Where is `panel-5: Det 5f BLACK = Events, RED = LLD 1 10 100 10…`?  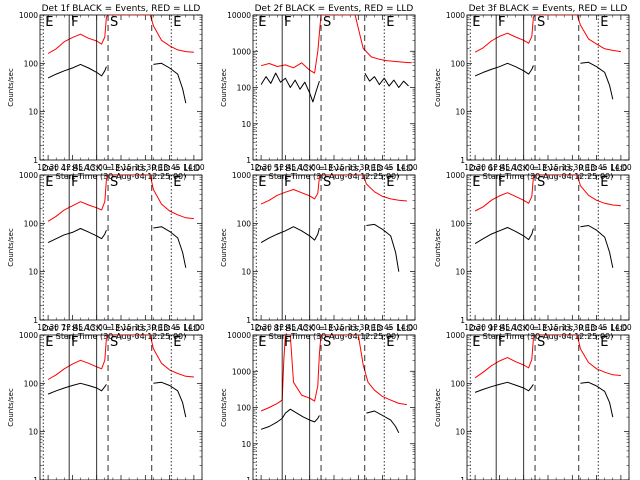 panel-5: Det 5f BLACK = Events, RED = LLD 1 10 100 10… is located at coordinates (319, 252).